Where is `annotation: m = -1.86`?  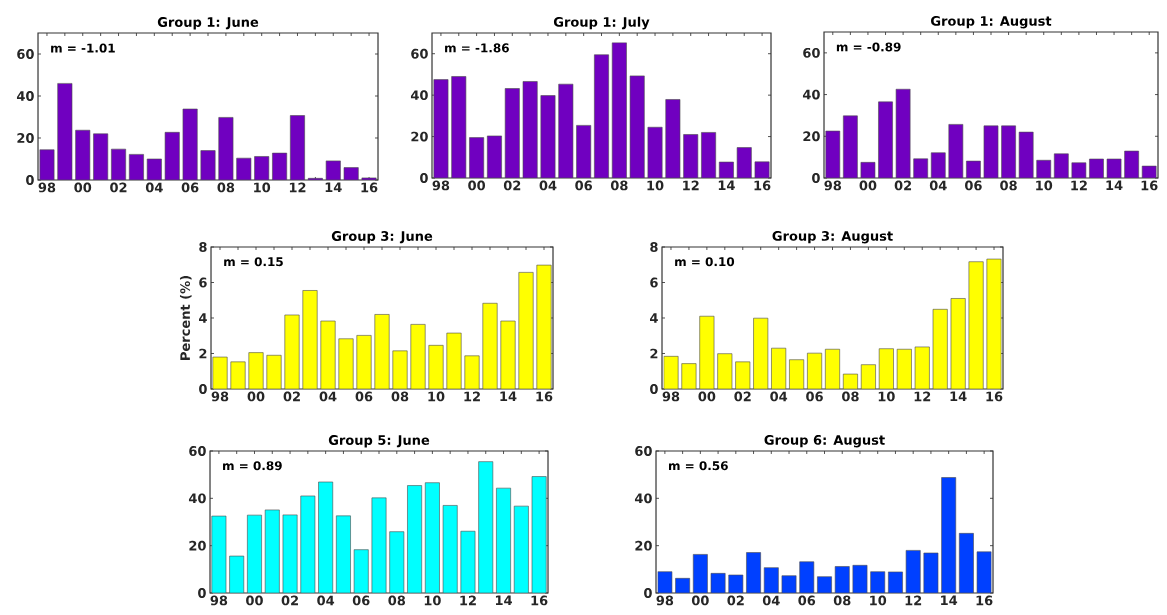 annotation: m = -1.86 is located at coordinates (477, 48).